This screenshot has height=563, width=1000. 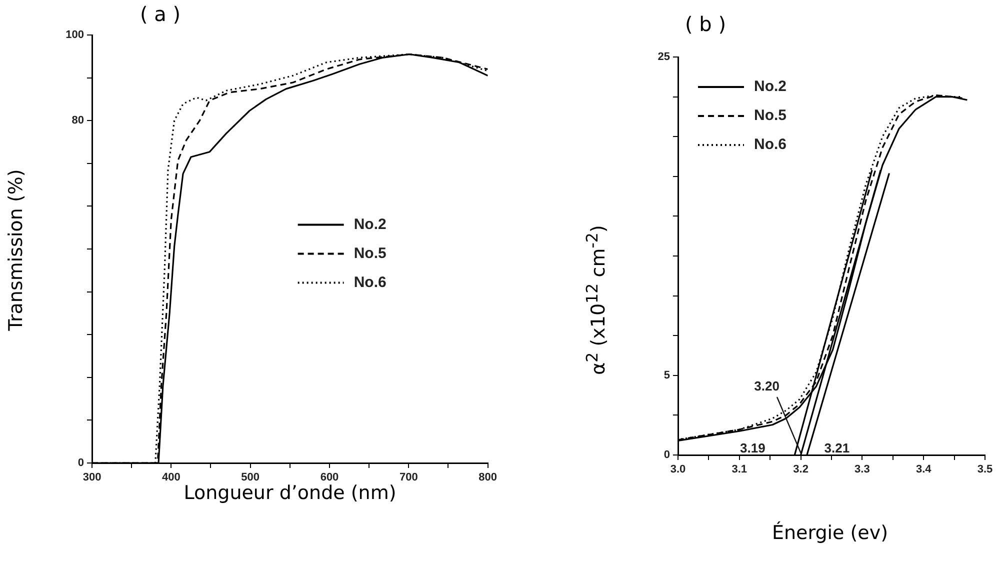 What do you see at coordinates (408, 478) in the screenshot?
I see `x-tick-label: 700` at bounding box center [408, 478].